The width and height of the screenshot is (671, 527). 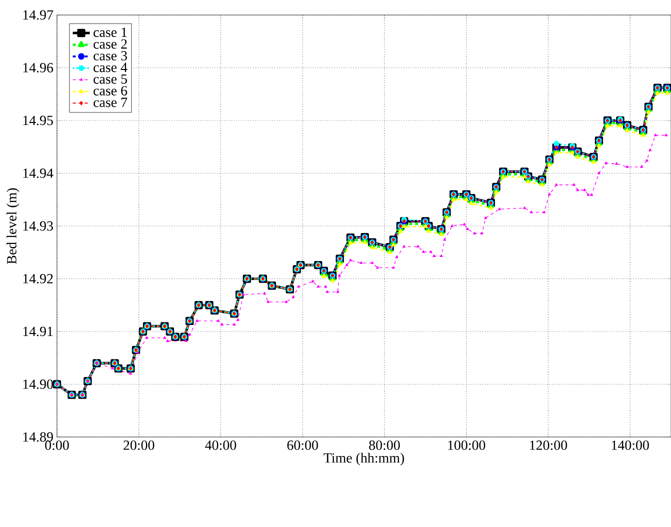 What do you see at coordinates (110, 44) in the screenshot?
I see `legend-label: case 2` at bounding box center [110, 44].